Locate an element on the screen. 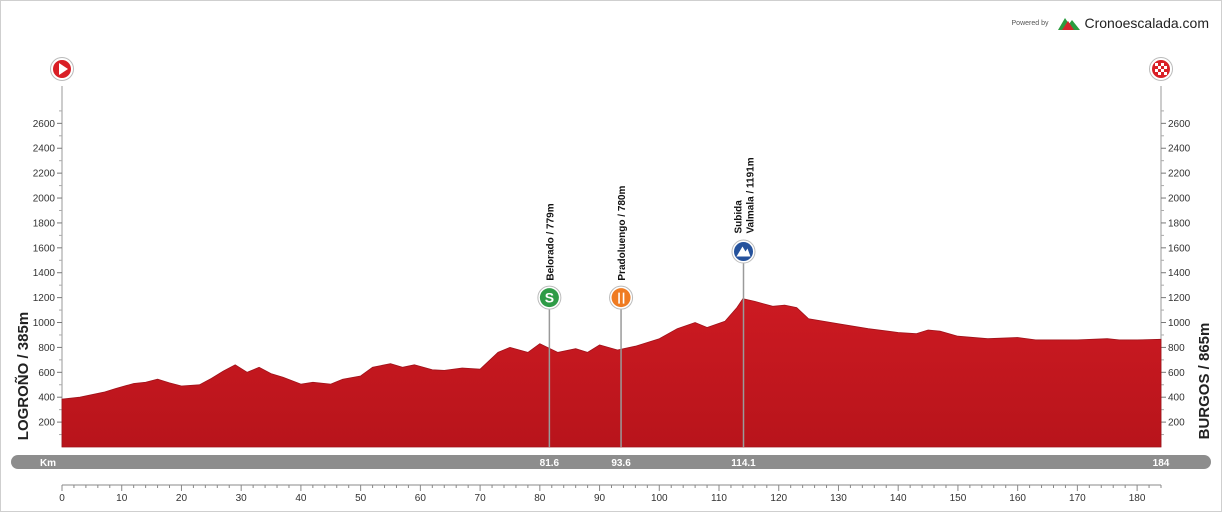  powered-by-text: Powered by is located at coordinates (1030, 23).